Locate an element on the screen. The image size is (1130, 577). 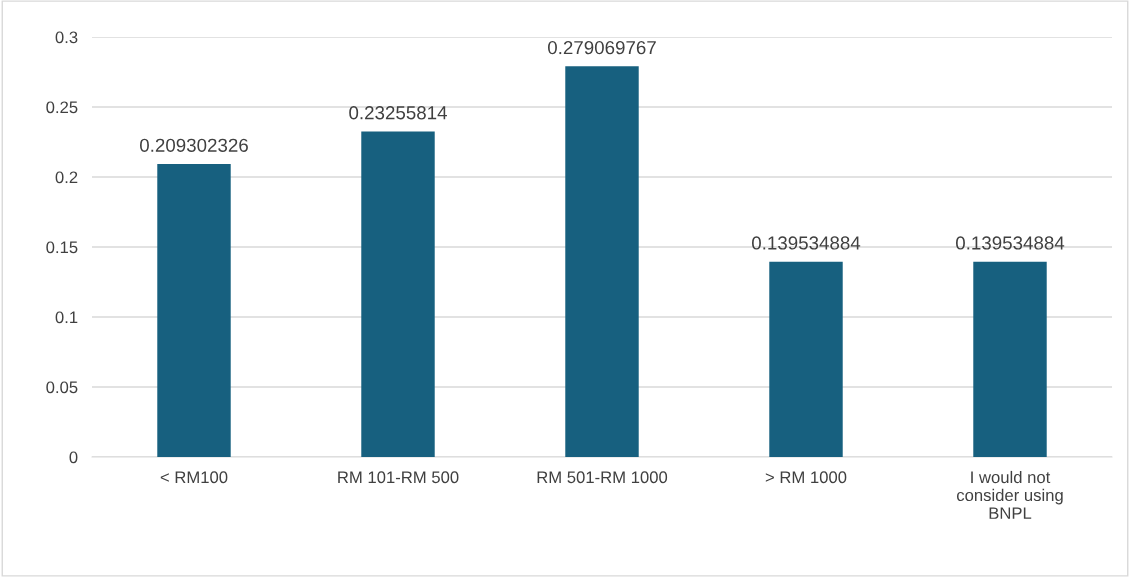
y-tick-label: 0.15 is located at coordinates (62, 247).